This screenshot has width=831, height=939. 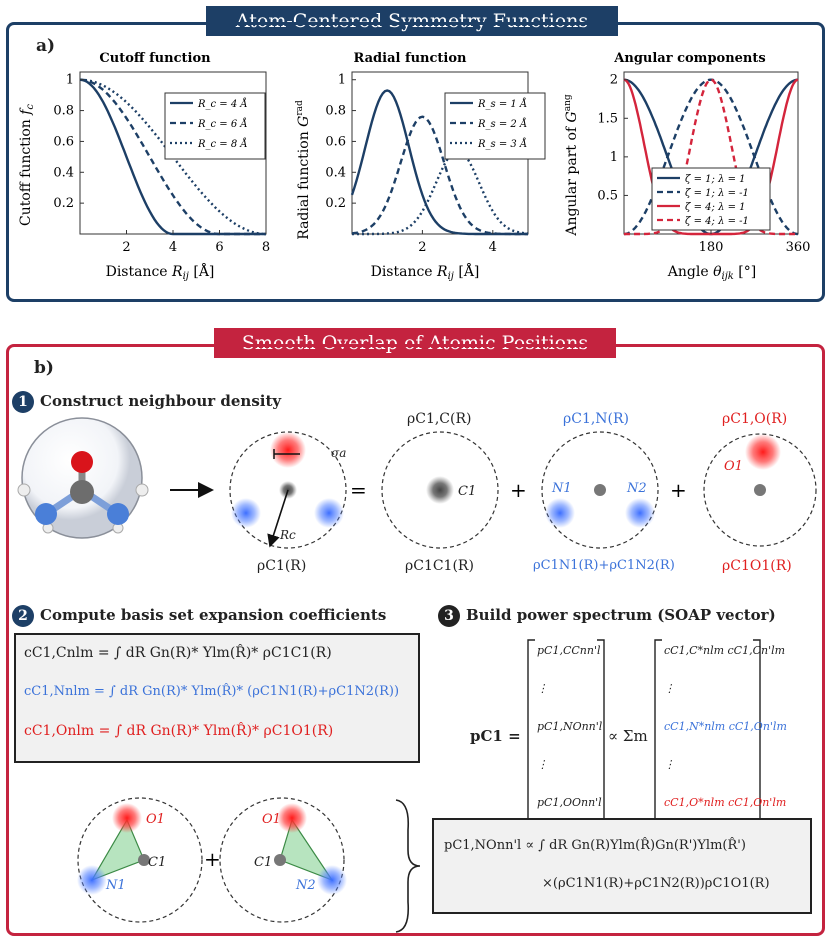 What do you see at coordinates (342, 80) in the screenshot?
I see `radial-ytick: 1` at bounding box center [342, 80].